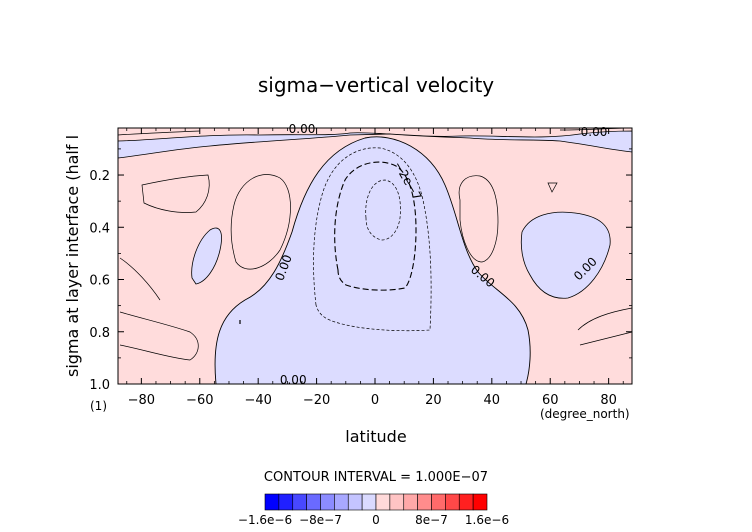 This screenshot has width=752, height=532. Describe the element at coordinates (99, 333) in the screenshot. I see `y-tick-label: 0.8` at that location.